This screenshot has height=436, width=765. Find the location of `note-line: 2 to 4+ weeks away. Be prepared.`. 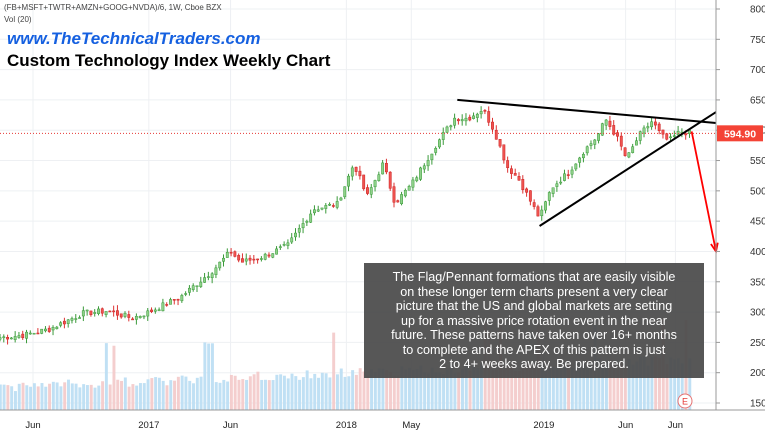

note-line: 2 to 4+ weeks away. Be prepared. is located at coordinates (534, 364).